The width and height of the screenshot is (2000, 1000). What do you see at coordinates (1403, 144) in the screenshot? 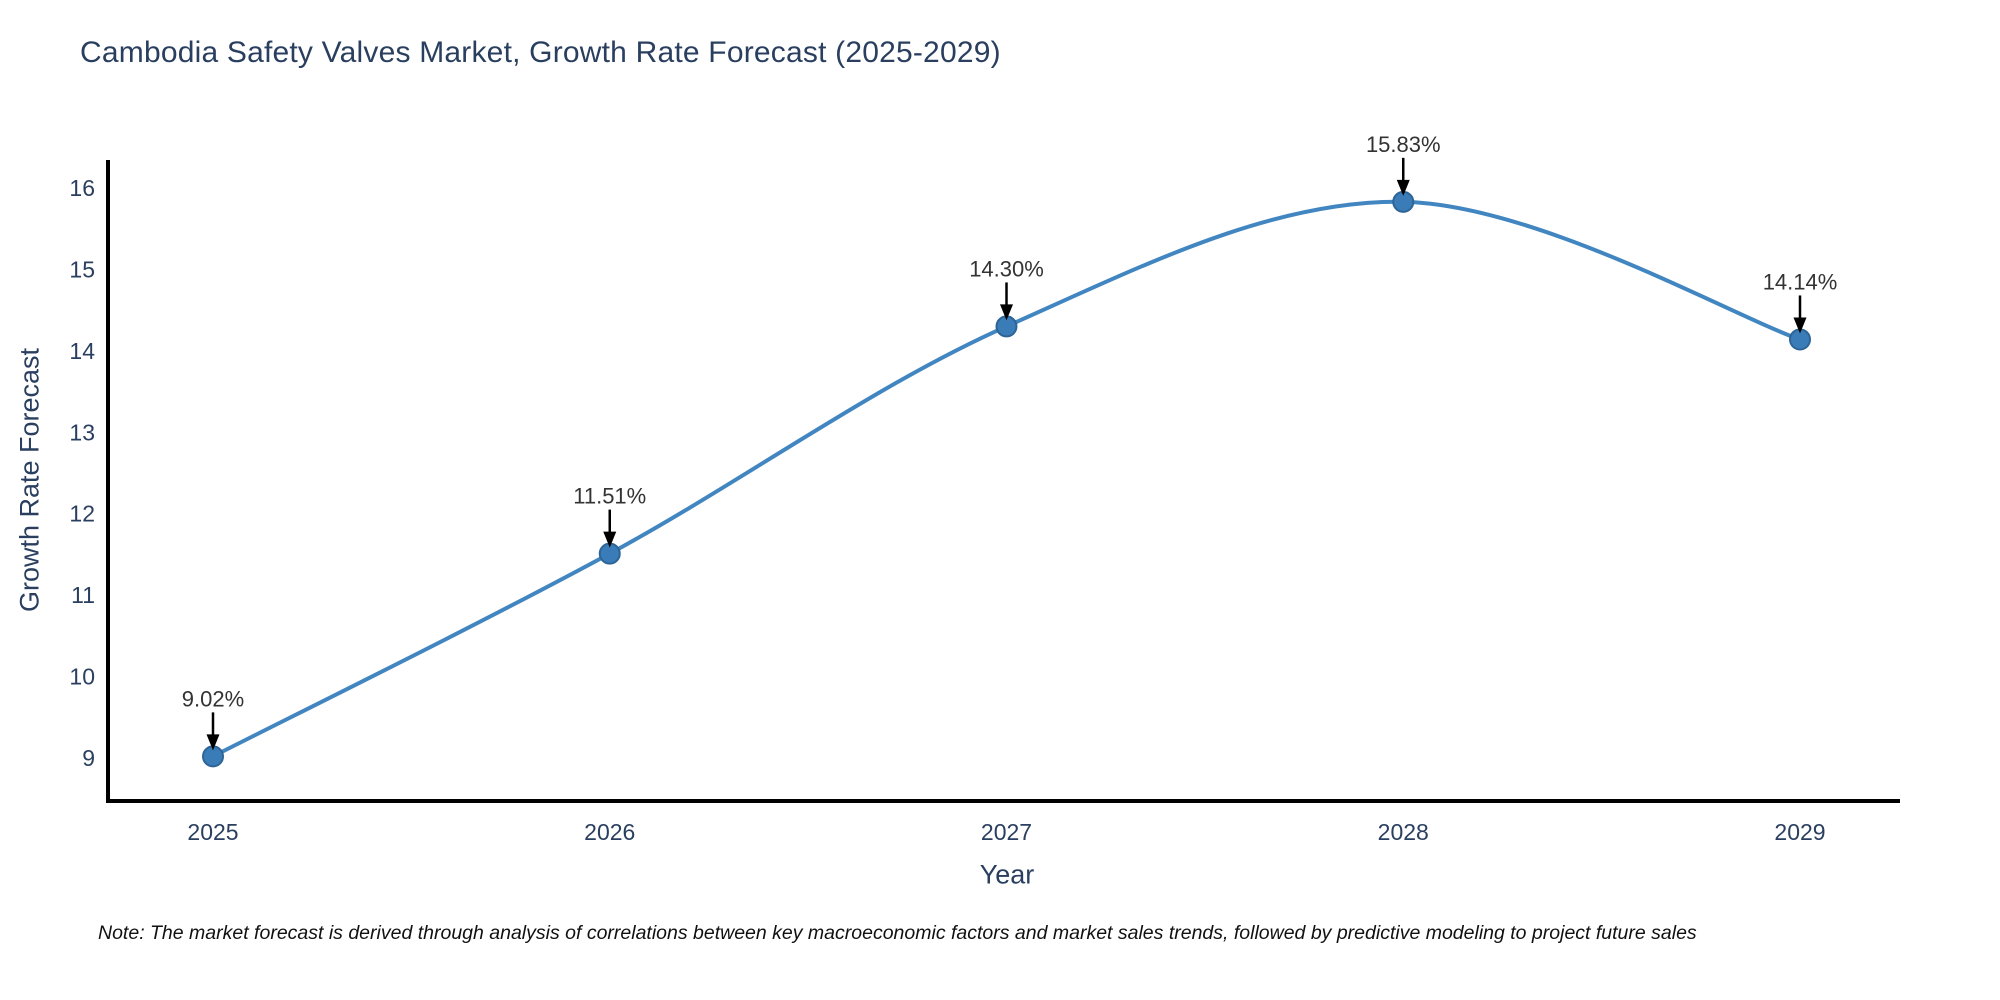
I see `data-point-label: 15.83%` at bounding box center [1403, 144].